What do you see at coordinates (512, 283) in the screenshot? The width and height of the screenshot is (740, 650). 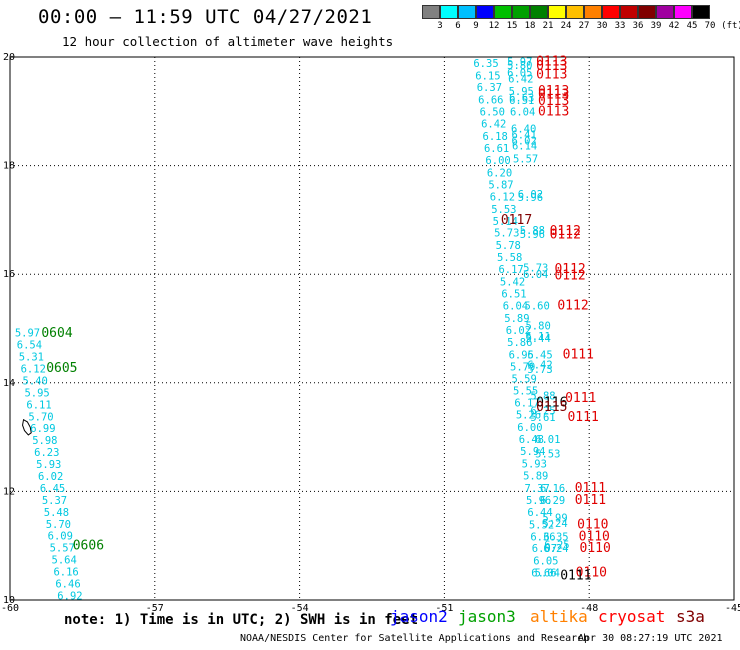 I see `wave-height-label: 5.42` at bounding box center [512, 283].